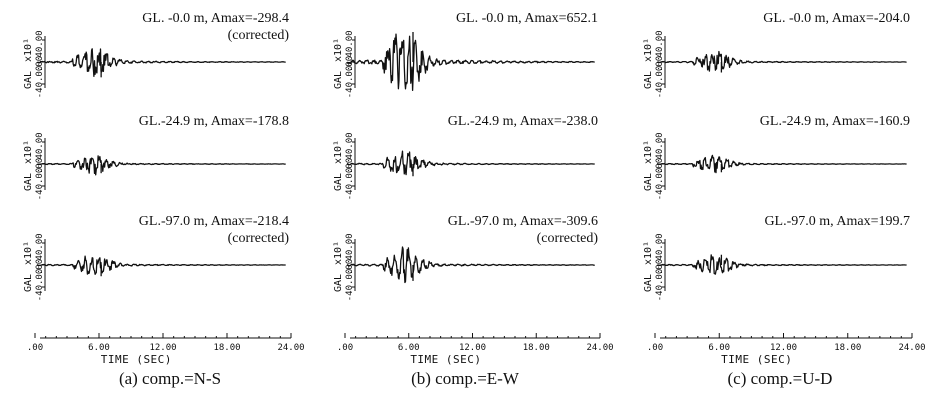  What do you see at coordinates (170, 378) in the screenshot?
I see `panel-caption: (a) comp.=N-S` at bounding box center [170, 378].